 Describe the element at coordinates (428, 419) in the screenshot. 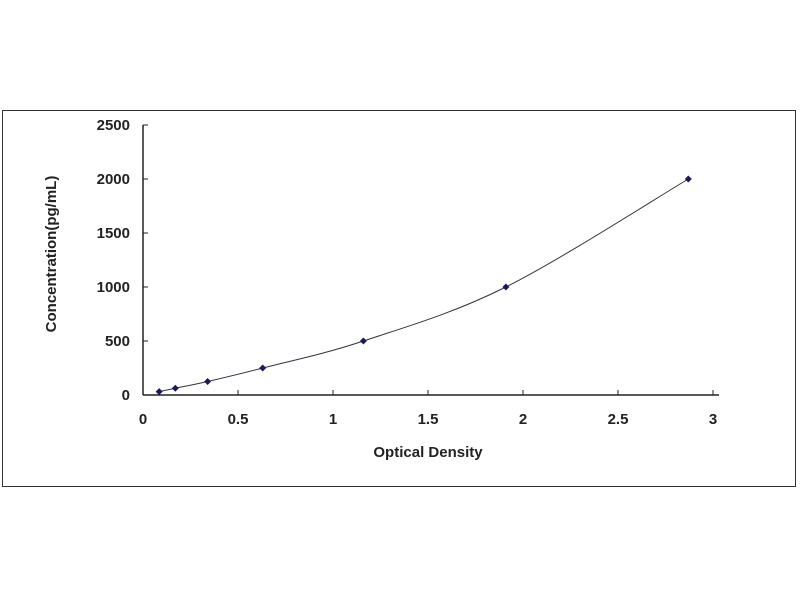

I see `x-tick-label: 1.5` at that location.